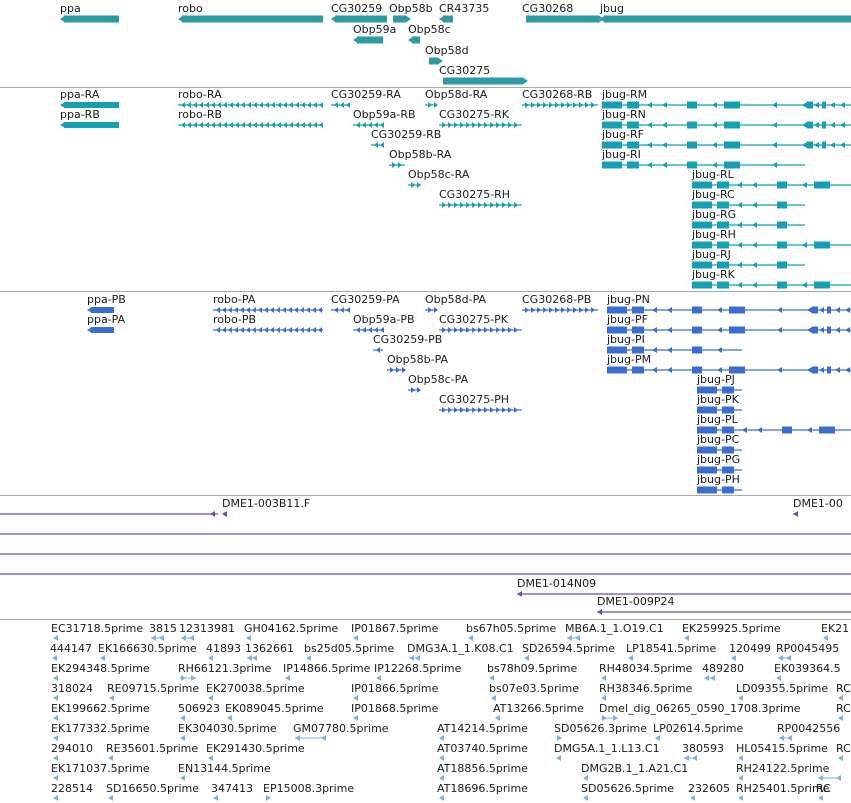  Describe the element at coordinates (225, 671) in the screenshot. I see `est-rh66121-3prime: RH66121.3prime` at that location.